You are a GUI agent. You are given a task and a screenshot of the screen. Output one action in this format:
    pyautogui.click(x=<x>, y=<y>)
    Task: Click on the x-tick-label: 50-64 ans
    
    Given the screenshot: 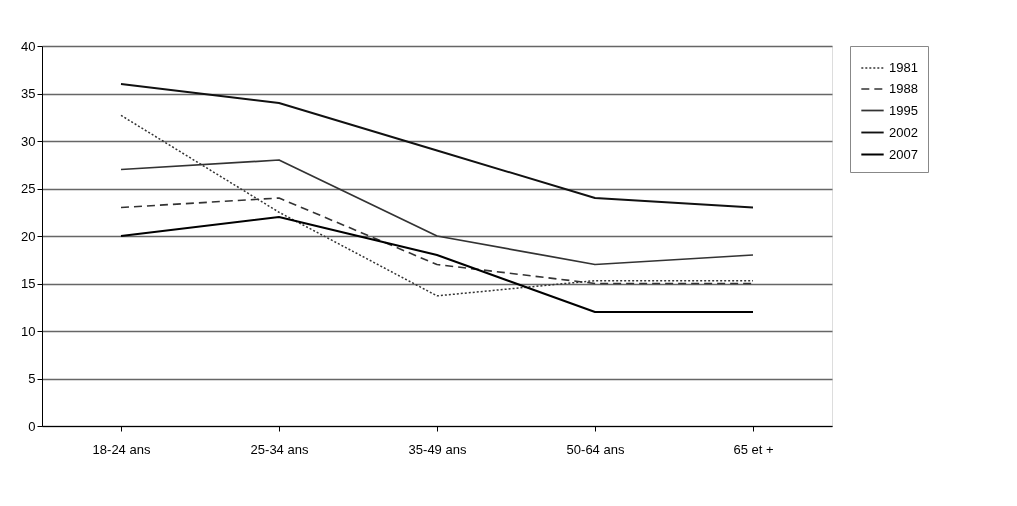 What is the action you would take?
    pyautogui.click(x=595, y=449)
    